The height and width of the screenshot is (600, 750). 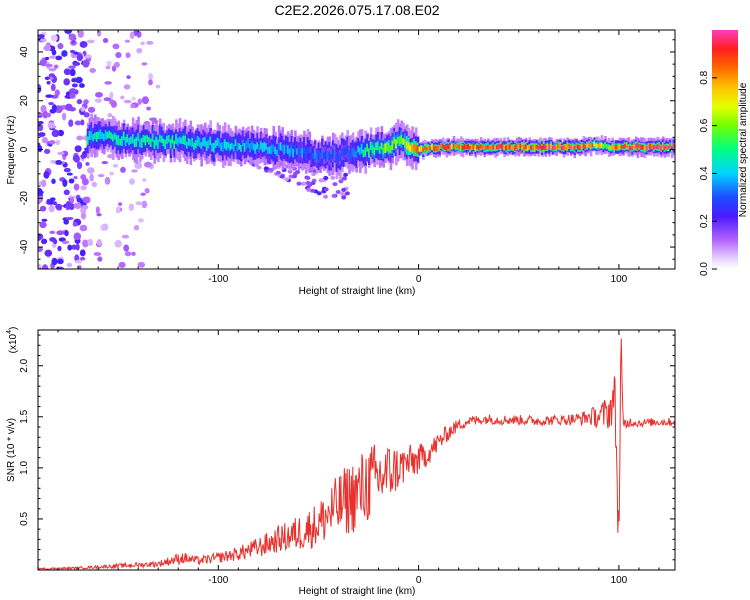 What do you see at coordinates (11, 150) in the screenshot?
I see `spectrogram-y-axis-label: Frequency (Hz)` at bounding box center [11, 150].